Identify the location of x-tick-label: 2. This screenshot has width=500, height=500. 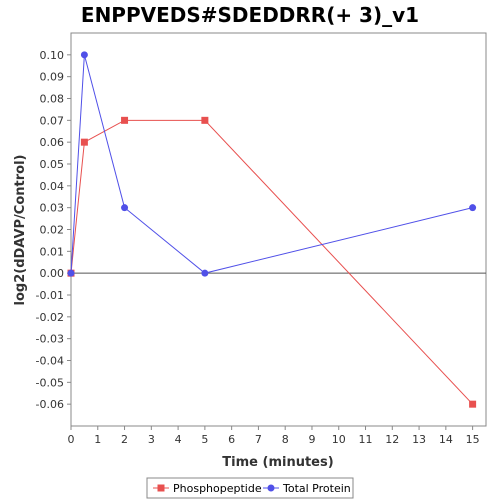
(124, 439).